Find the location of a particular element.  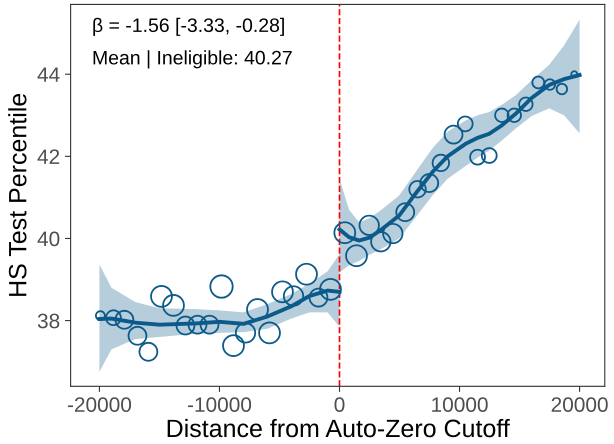

x-tick-label: -20000 is located at coordinates (100, 404).